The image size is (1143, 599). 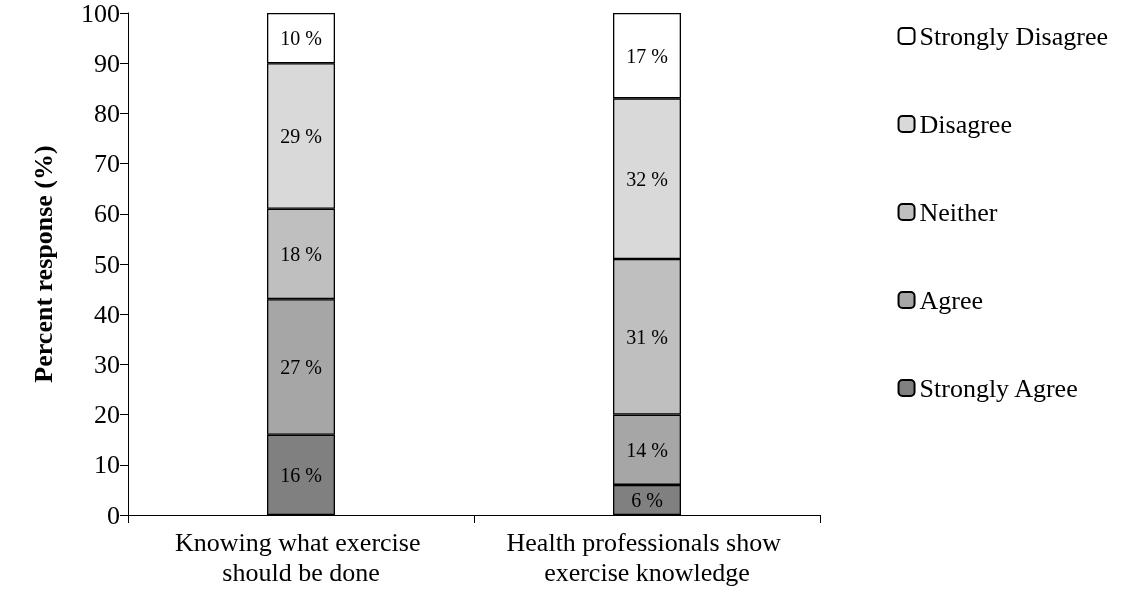 I want to click on data-label: 29 %, so click(x=301, y=135).